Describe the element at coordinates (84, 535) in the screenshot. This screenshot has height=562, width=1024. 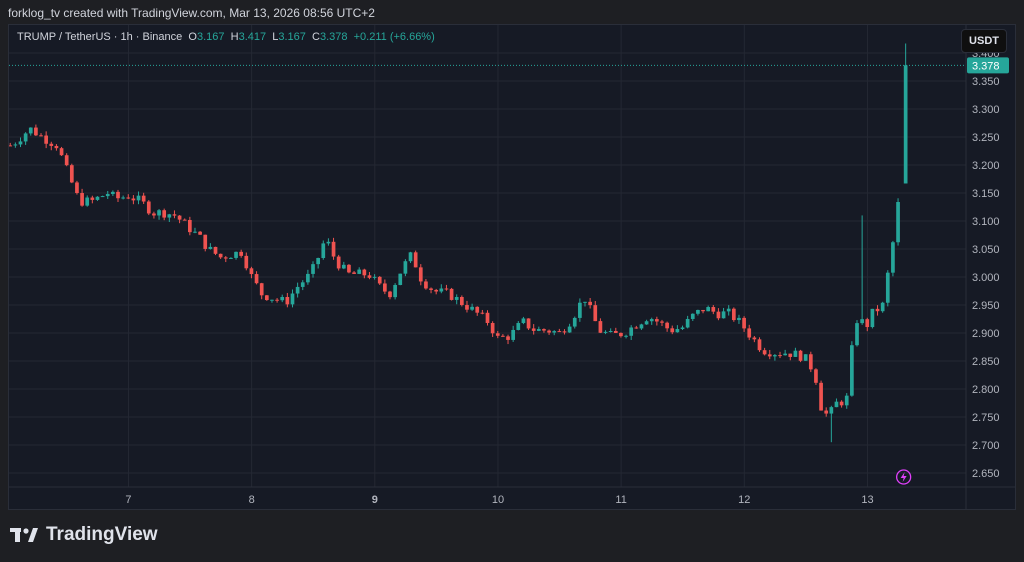
I see `tradingview-logo: TradingView` at that location.